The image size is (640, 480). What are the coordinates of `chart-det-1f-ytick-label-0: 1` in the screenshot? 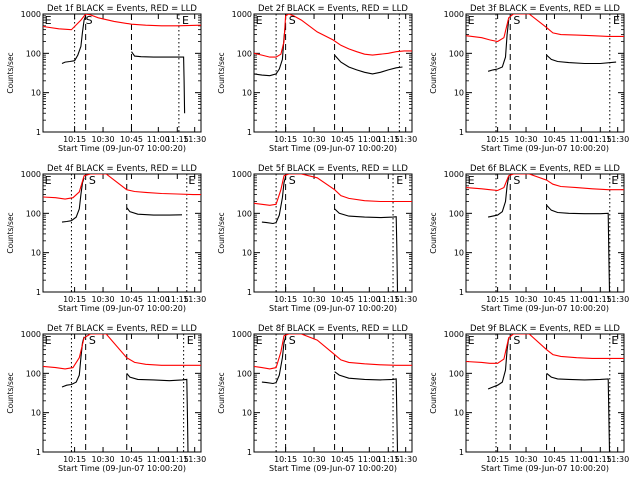 It's located at (38, 132).